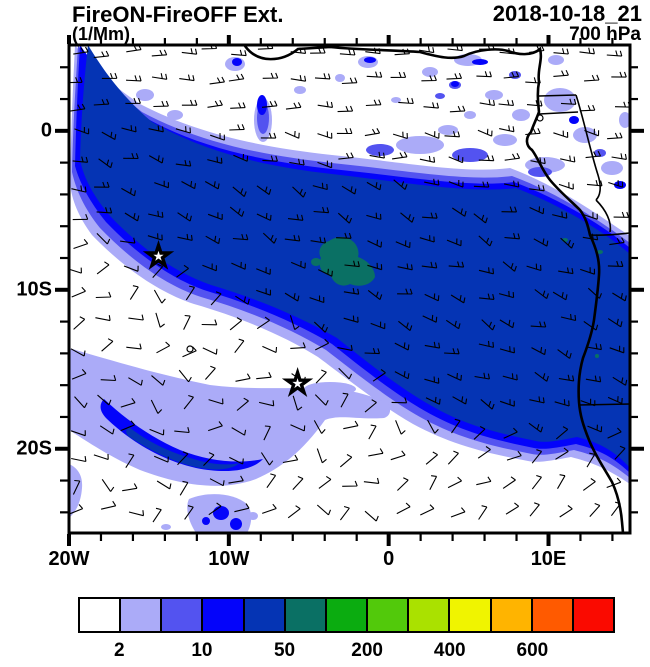 The width and height of the screenshot is (650, 667). I want to click on units-label: (1/Mm), so click(101, 34).